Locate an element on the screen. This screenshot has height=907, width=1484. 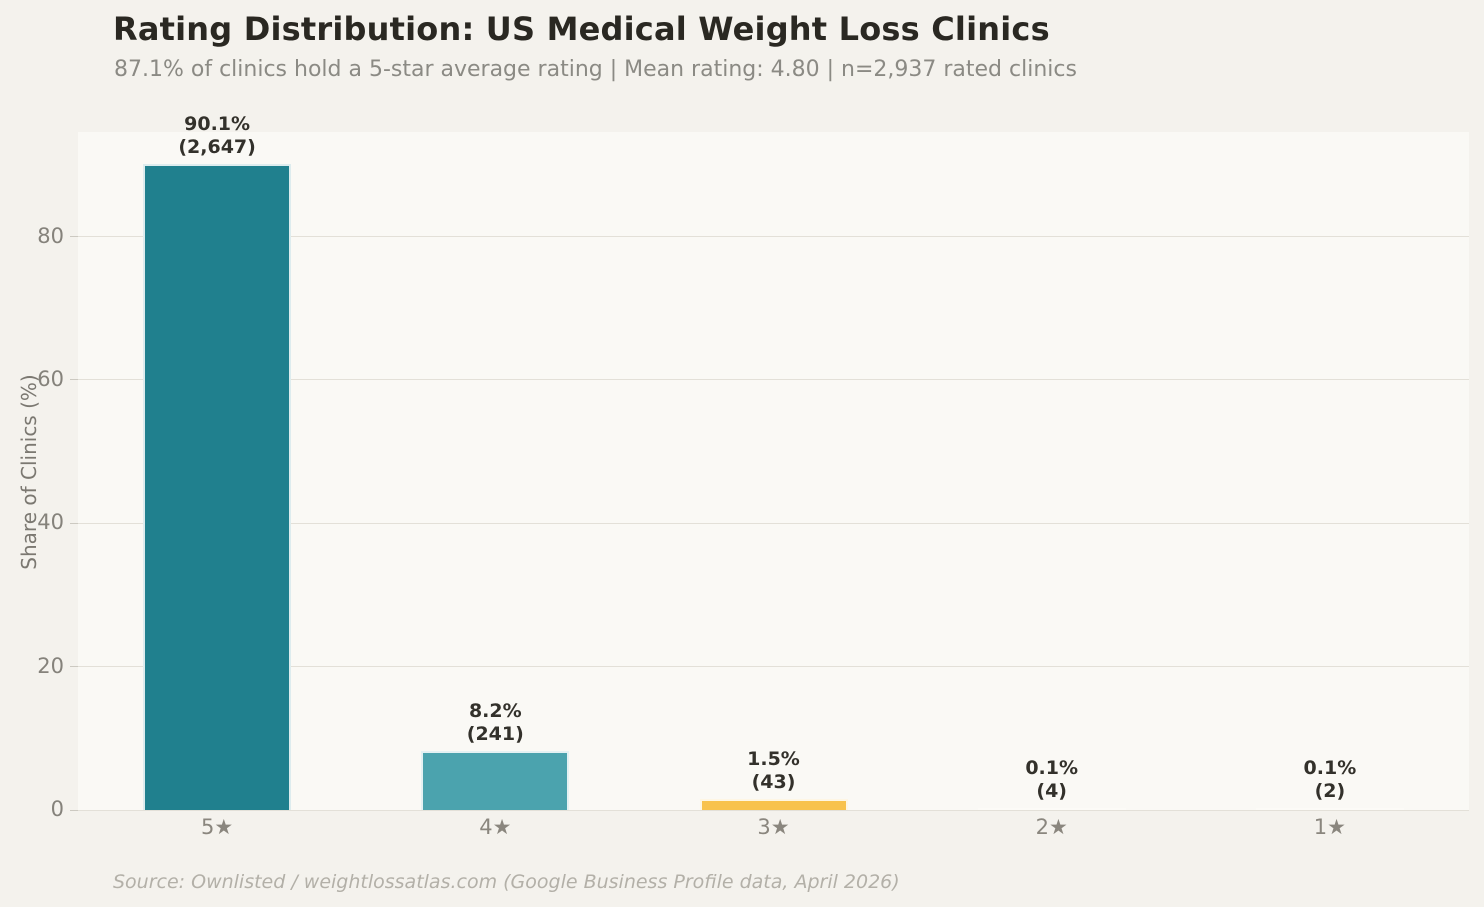
bar-percent-label: 90.1% is located at coordinates (217, 124).